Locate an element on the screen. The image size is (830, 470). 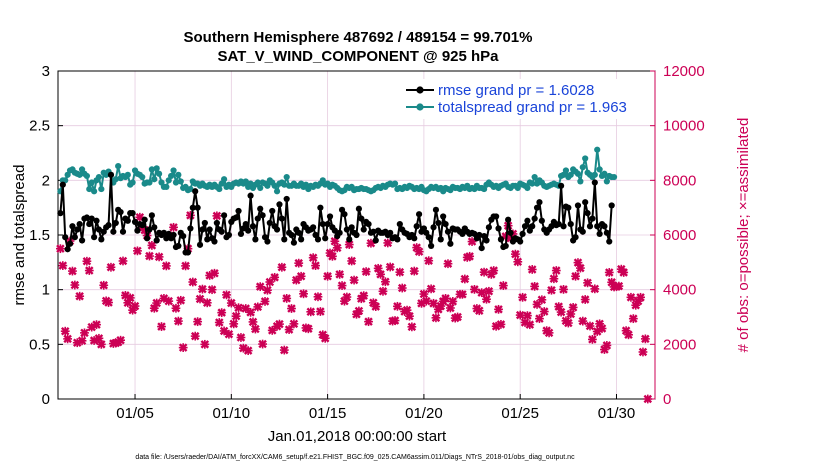
y-right-tick-label: 10000 is located at coordinates (684, 126).